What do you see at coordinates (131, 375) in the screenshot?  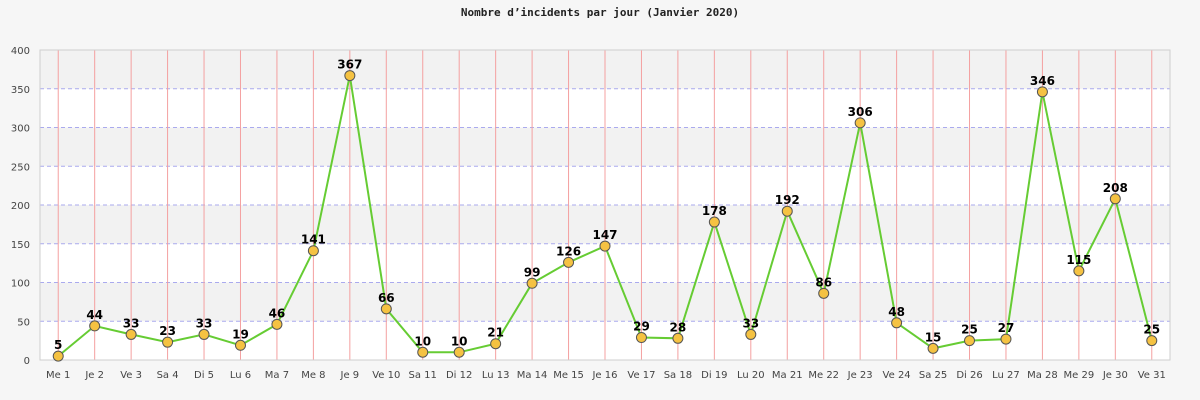 I see `x-tick-label: Ve 3` at bounding box center [131, 375].